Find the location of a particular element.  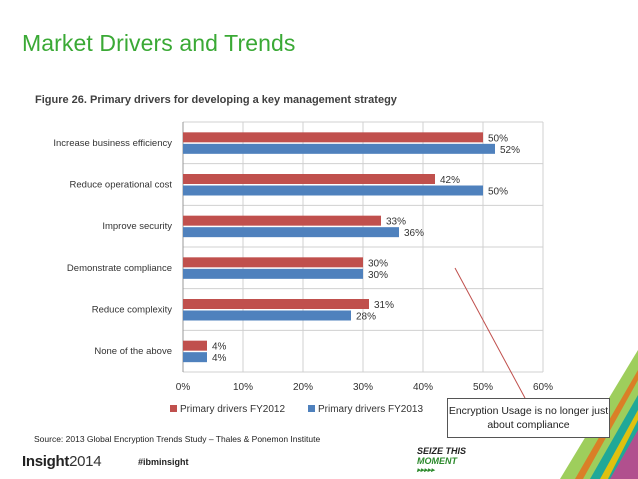

legend-entry: Primary drivers FY2013 is located at coordinates (370, 409).